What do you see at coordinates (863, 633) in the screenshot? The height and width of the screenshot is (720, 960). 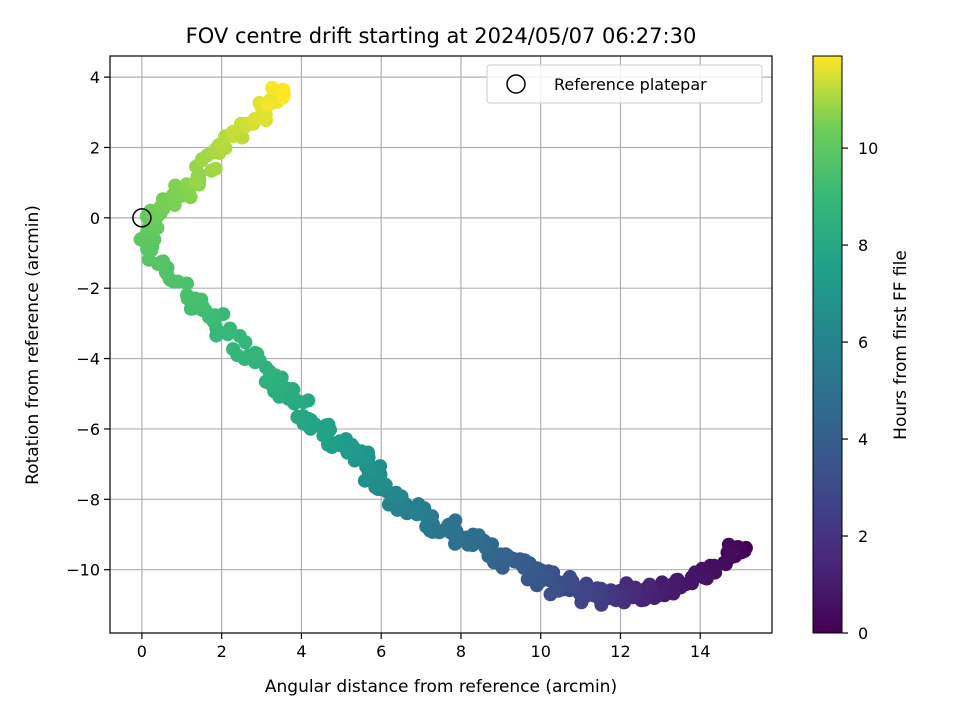 I see `colorbar-tick-label: 0` at bounding box center [863, 633].